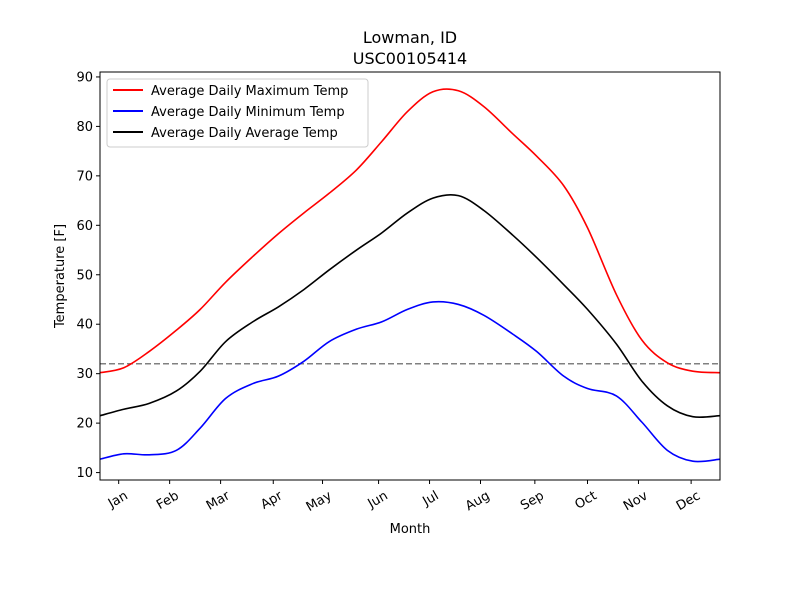 The height and width of the screenshot is (600, 800). What do you see at coordinates (248, 112) in the screenshot?
I see `legend-label-min: Average Daily Minimum Temp` at bounding box center [248, 112].